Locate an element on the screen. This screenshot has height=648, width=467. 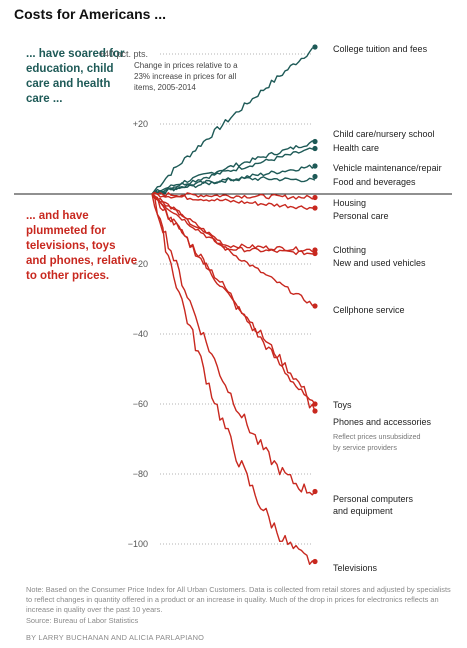
series-label: Health care is located at coordinates (356, 148).